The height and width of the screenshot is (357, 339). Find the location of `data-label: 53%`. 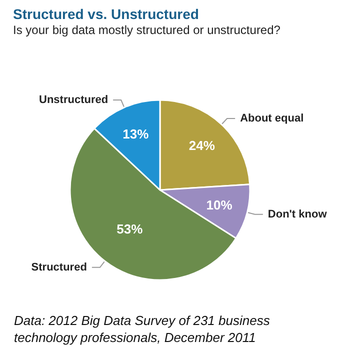

data-label: 53% is located at coordinates (130, 229).